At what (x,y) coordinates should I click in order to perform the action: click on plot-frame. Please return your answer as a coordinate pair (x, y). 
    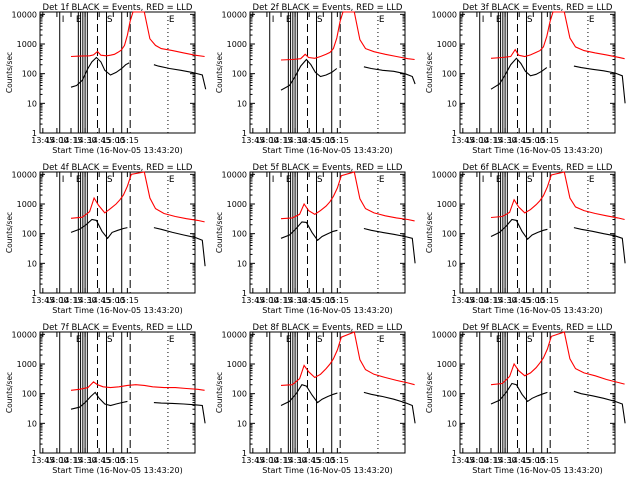
    Looking at the image, I should click on (327, 392).